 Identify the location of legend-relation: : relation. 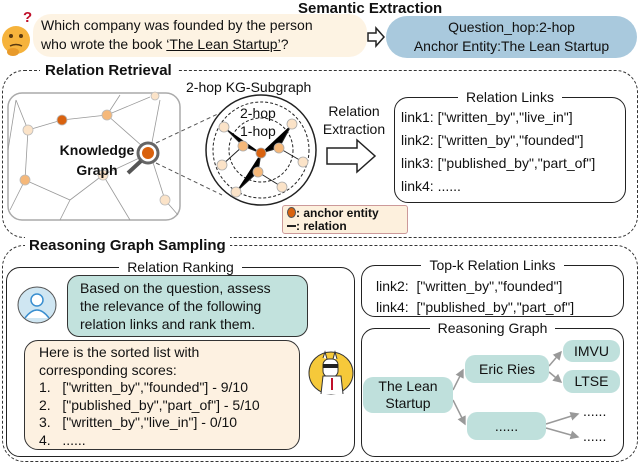
(321, 226).